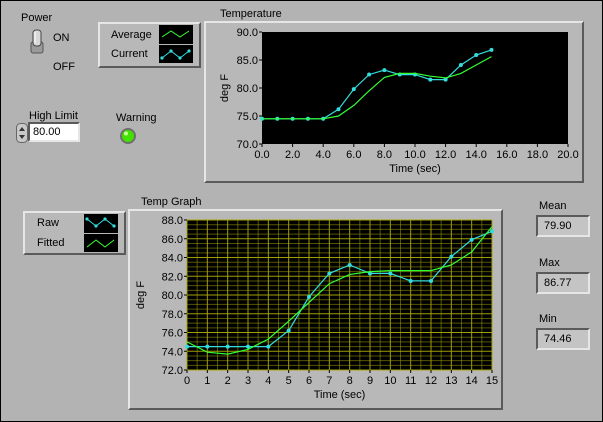 The image size is (603, 422). I want to click on x-tick-label: 13, so click(451, 381).